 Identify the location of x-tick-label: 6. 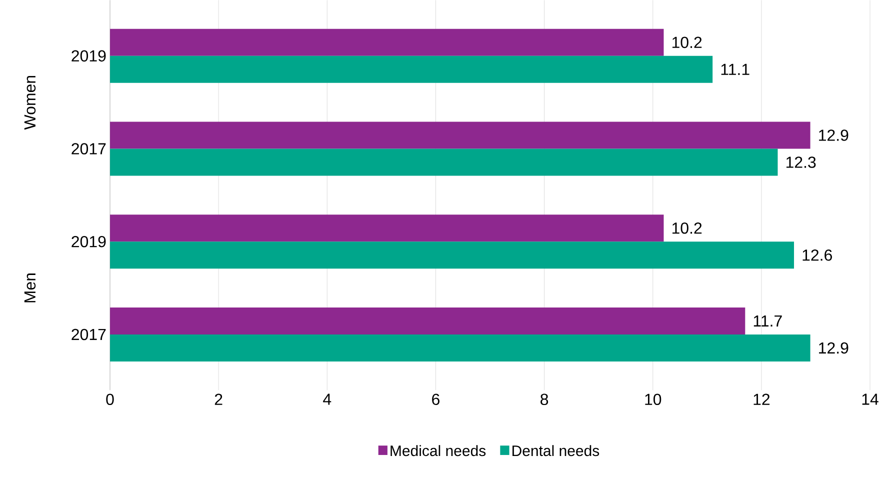
(436, 399).